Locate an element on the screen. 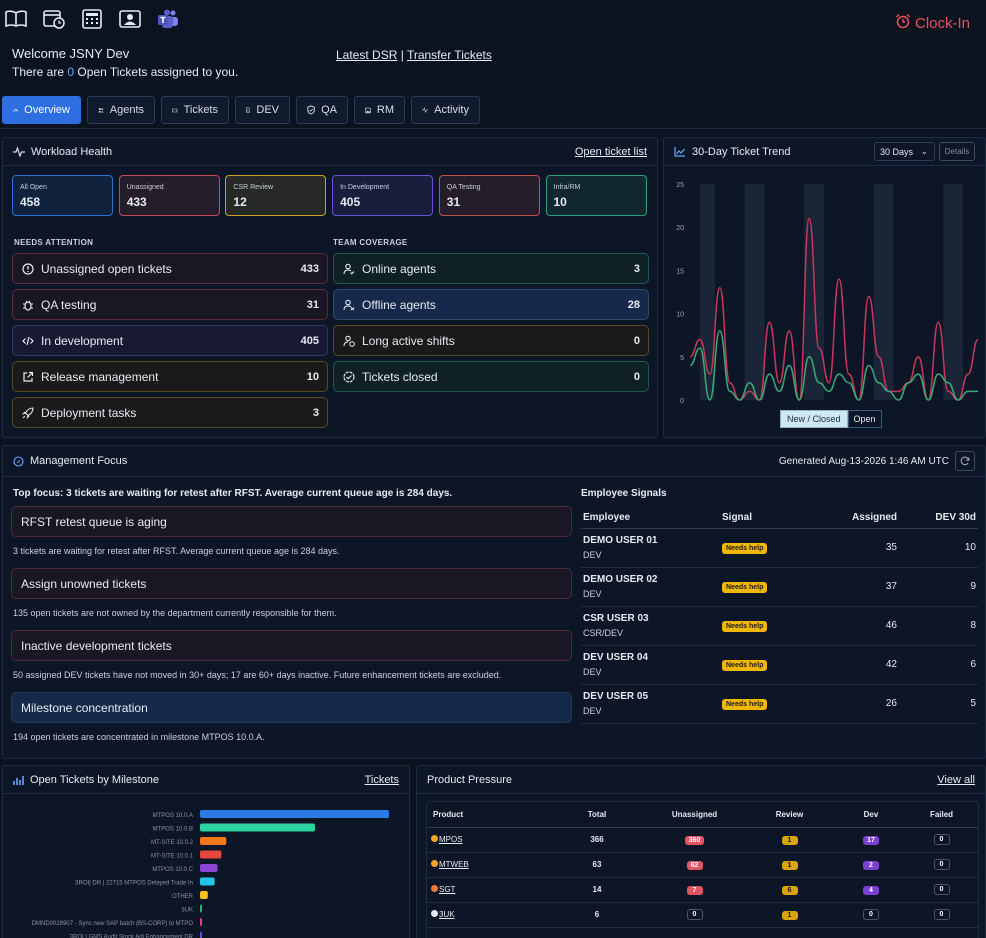 The height and width of the screenshot is (938, 986). stat-card-4: QA Testing 31 is located at coordinates (489, 195).